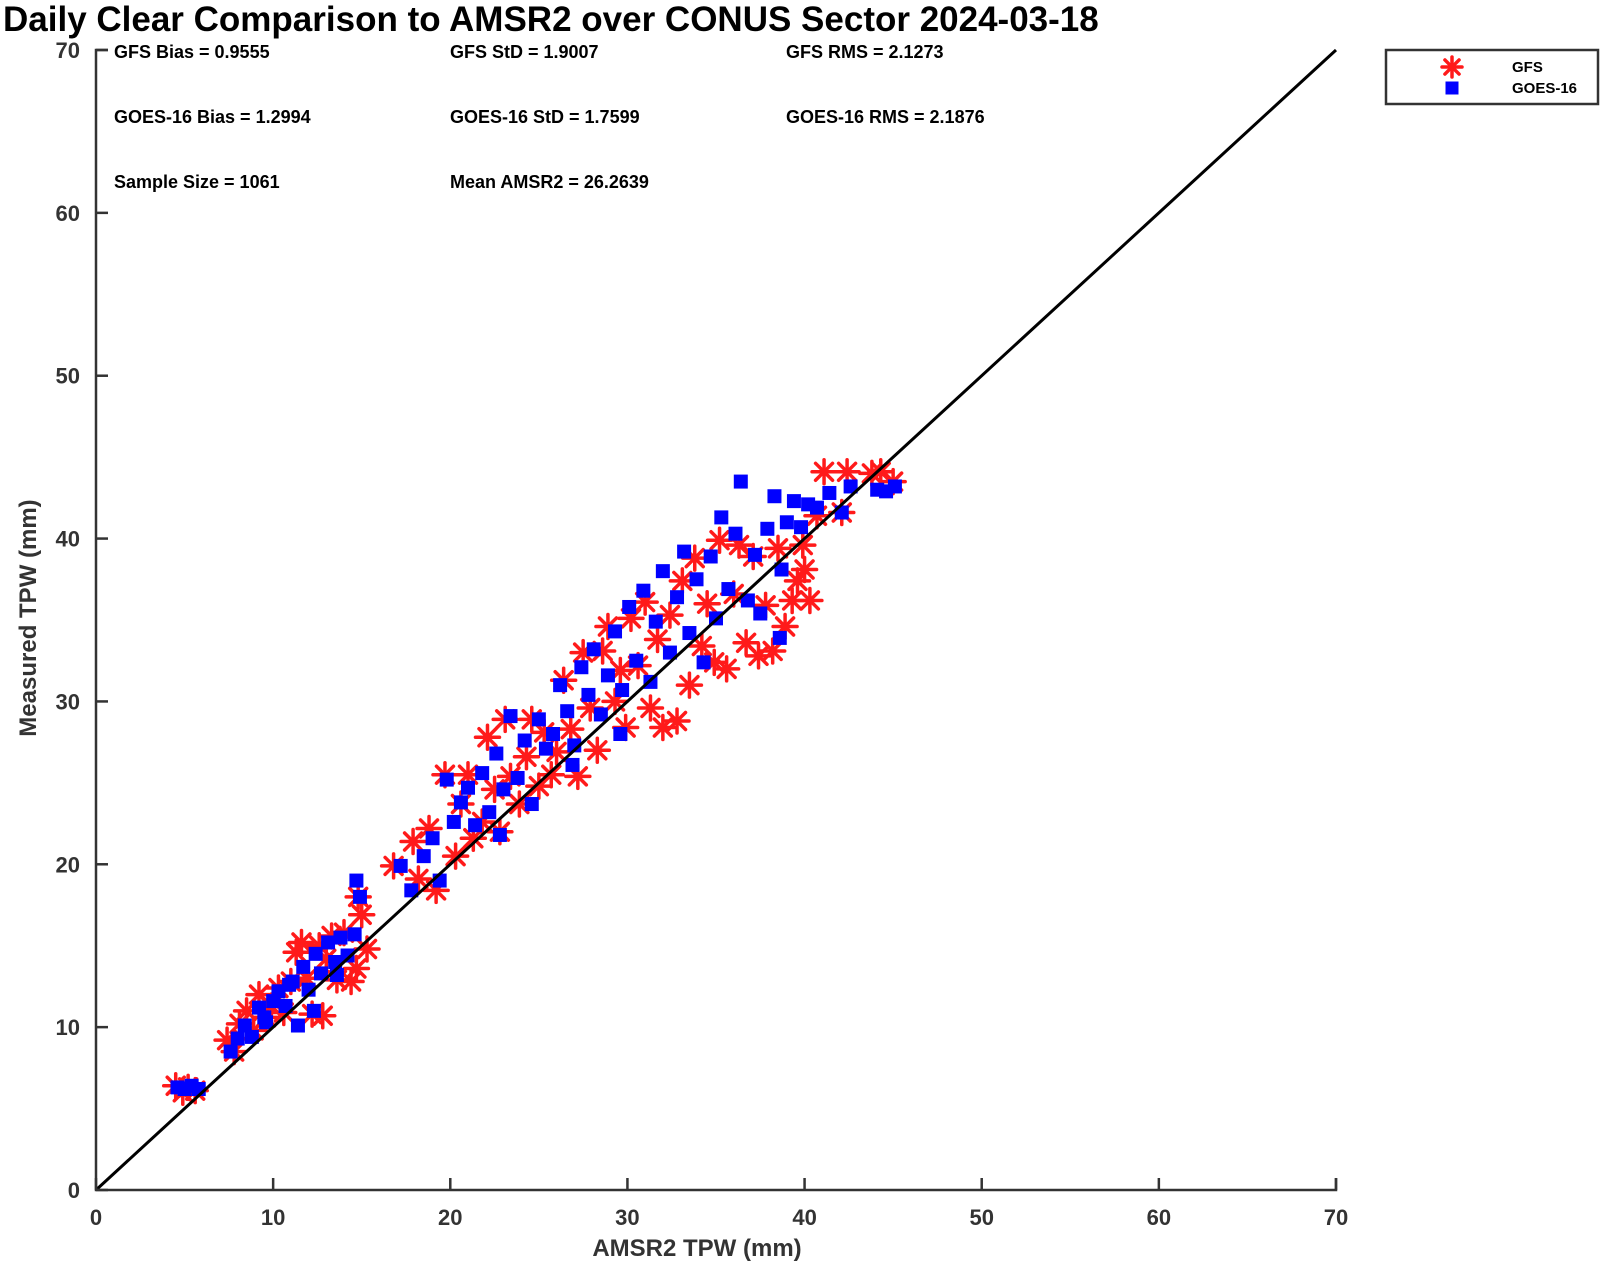 Image resolution: width=1600 pixels, height=1264 pixels. What do you see at coordinates (192, 52) in the screenshot?
I see `stat-text: GFS Bias = 0.9555` at bounding box center [192, 52].